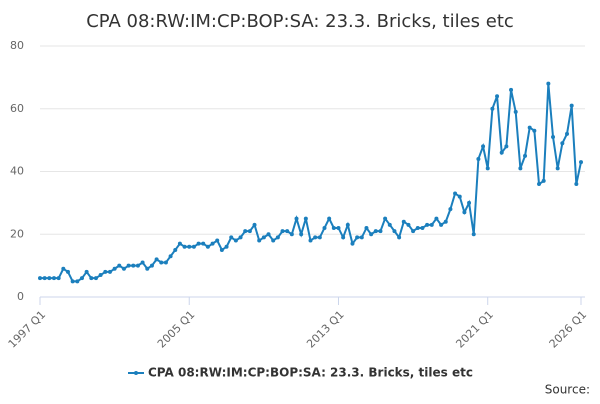  Describe the element at coordinates (17, 233) in the screenshot. I see `y-tick-label: 20` at that location.